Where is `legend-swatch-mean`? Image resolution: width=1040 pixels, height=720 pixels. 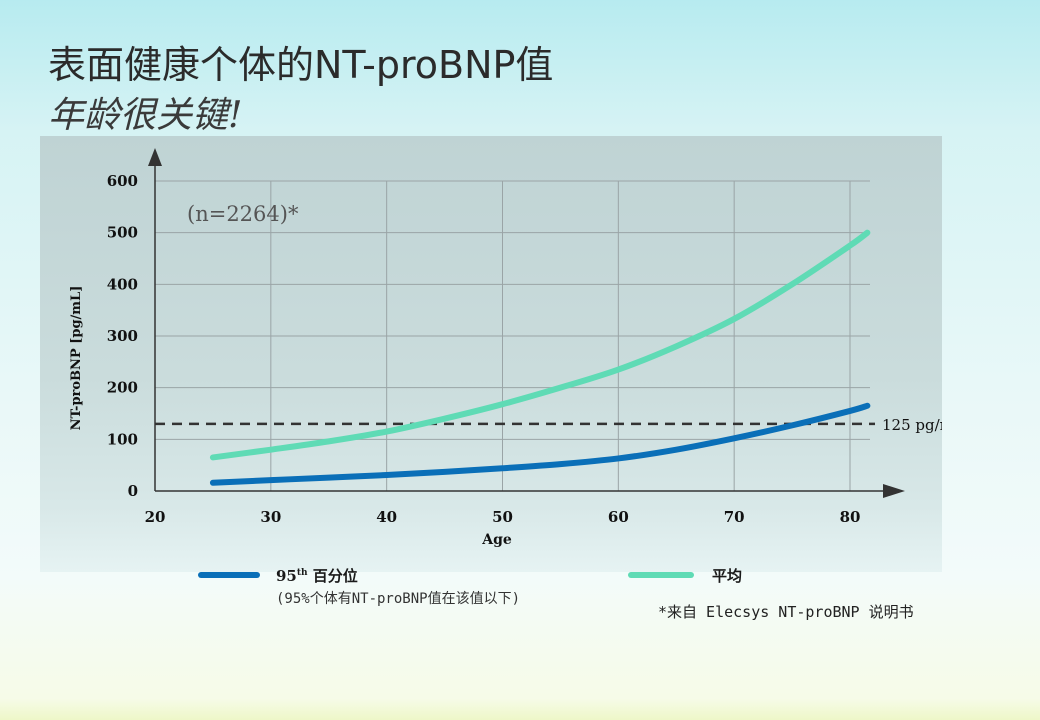 legend-swatch-mean is located at coordinates (661, 575).